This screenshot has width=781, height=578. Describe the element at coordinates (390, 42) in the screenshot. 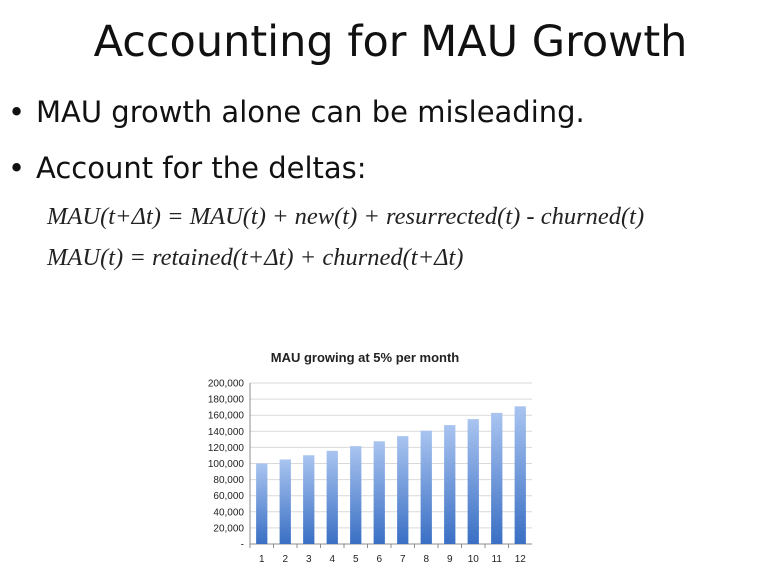

I see `slide-title: Accounting for MAU Growth` at that location.